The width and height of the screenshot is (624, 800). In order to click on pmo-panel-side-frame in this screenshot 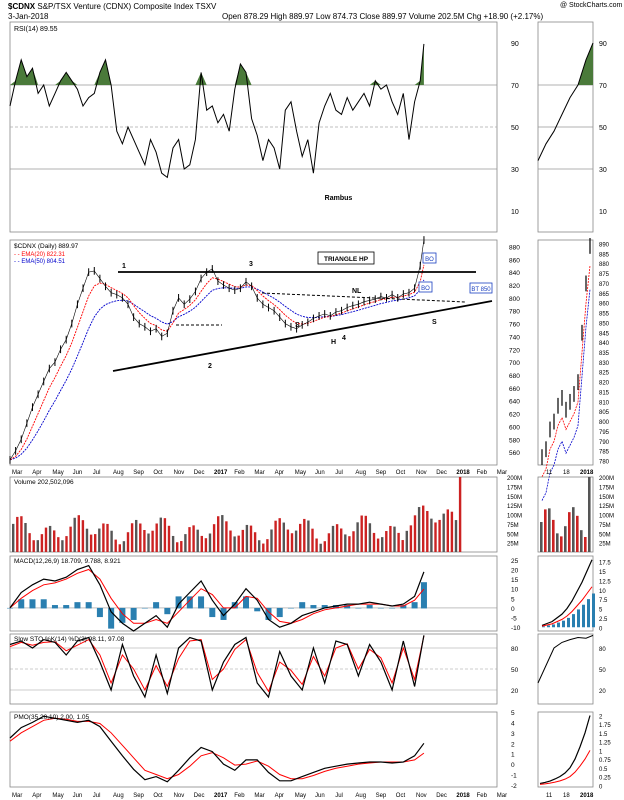, I will do `click(565, 749)`.